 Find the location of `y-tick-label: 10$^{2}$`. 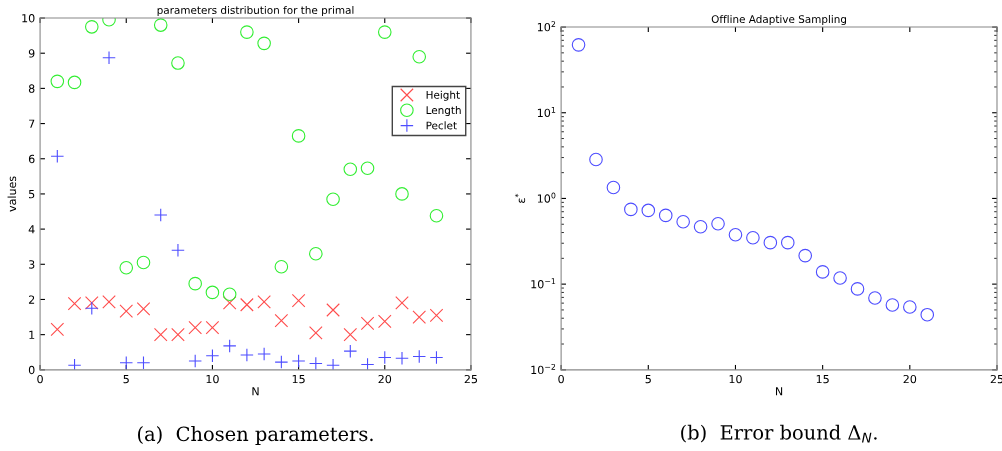

y-tick-label: 10$^{2}$ is located at coordinates (546, 26).